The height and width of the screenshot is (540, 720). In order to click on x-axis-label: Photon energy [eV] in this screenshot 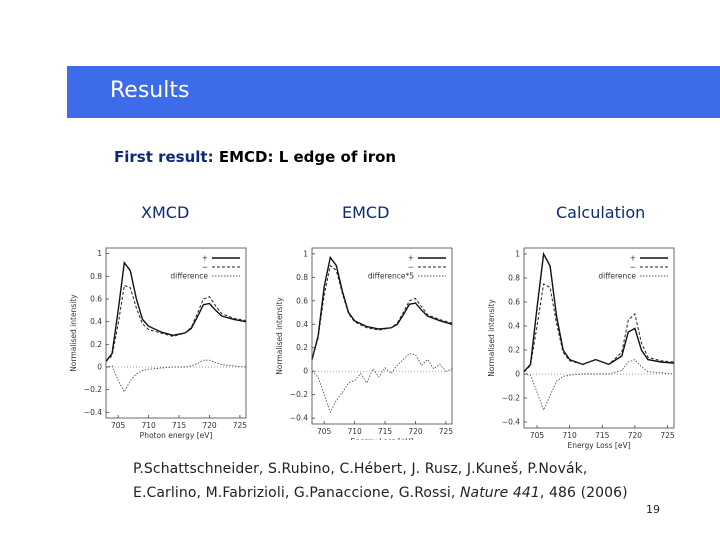, I will do `click(176, 435)`.